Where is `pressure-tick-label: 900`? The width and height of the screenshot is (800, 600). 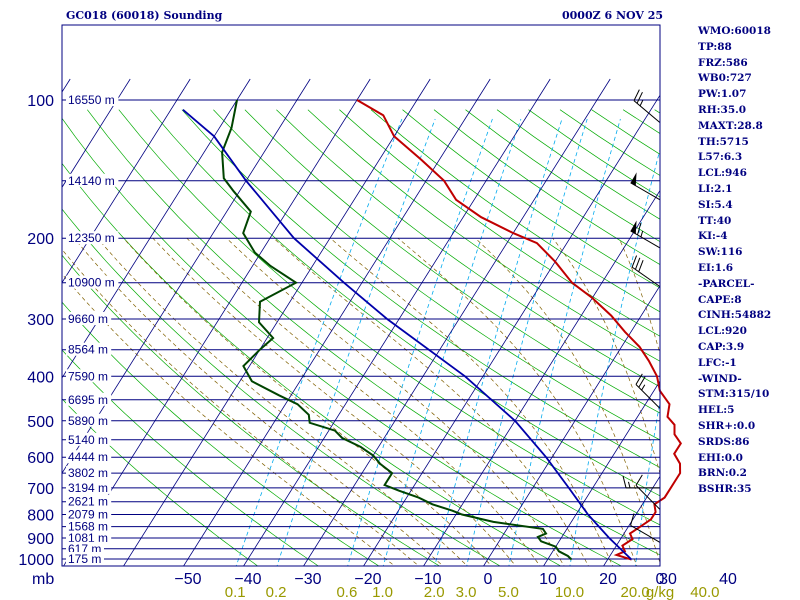
pressure-tick-label: 900 is located at coordinates (40, 539).